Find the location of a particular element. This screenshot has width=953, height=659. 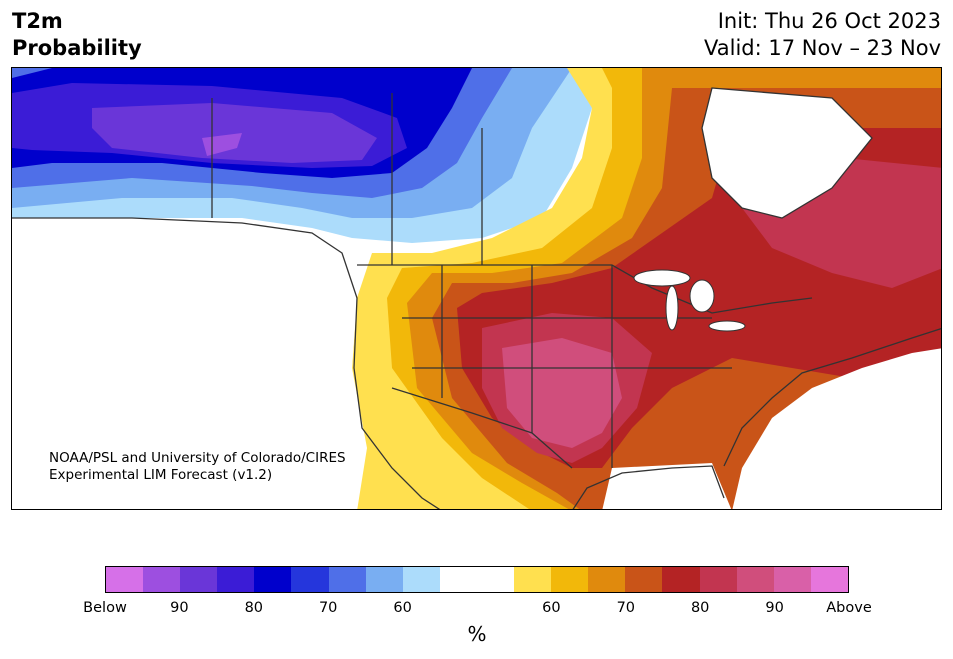

colorbar-tick-label: Below is located at coordinates (105, 608).